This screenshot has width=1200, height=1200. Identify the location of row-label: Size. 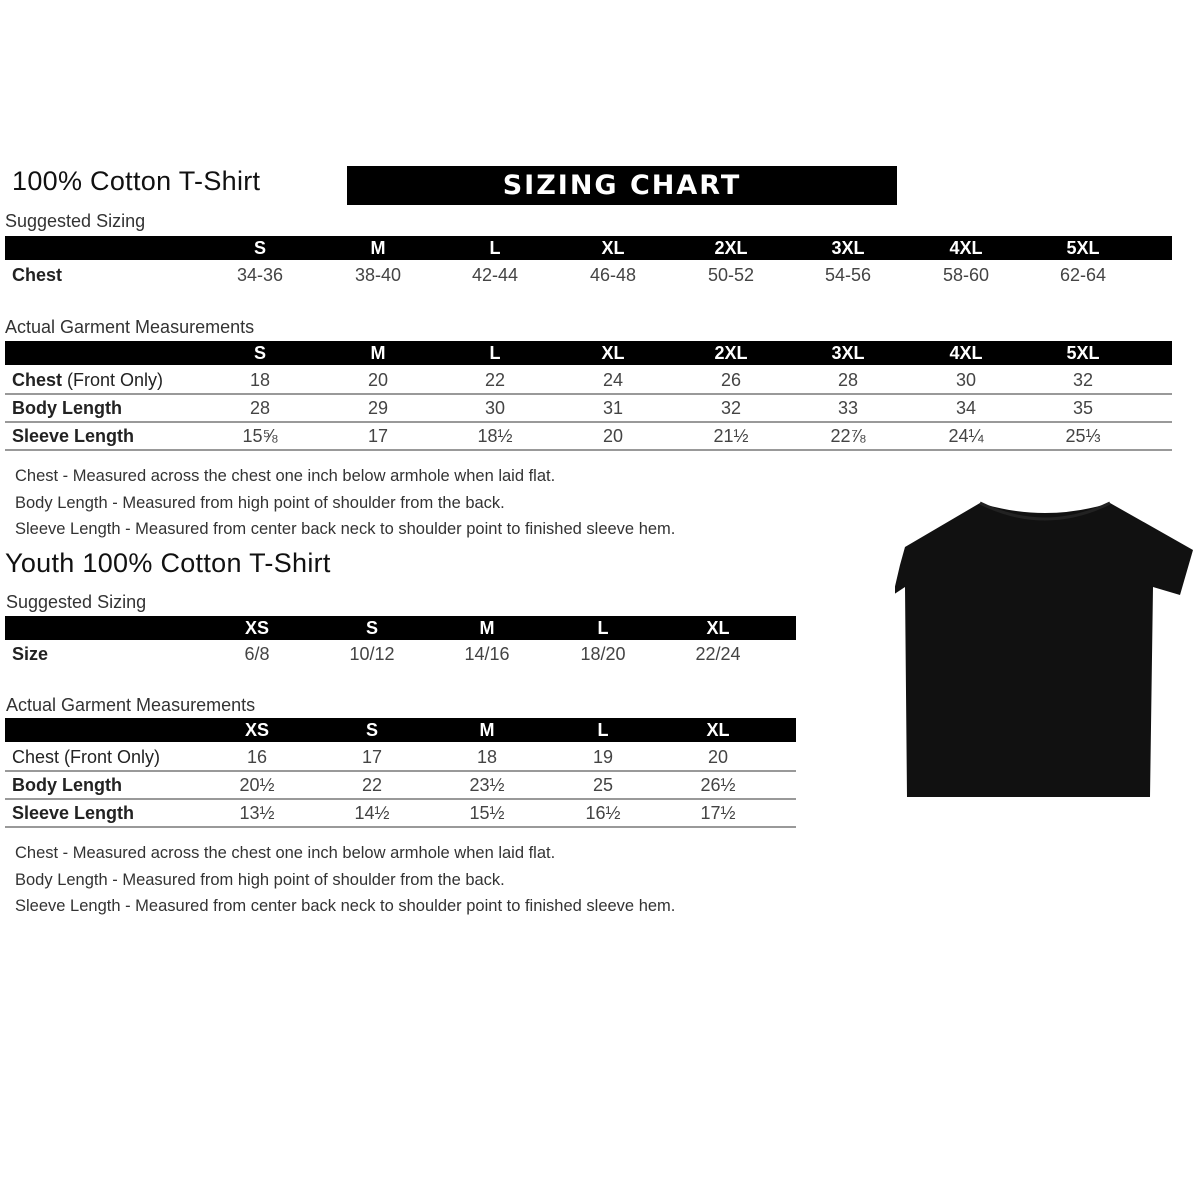
(30, 654).